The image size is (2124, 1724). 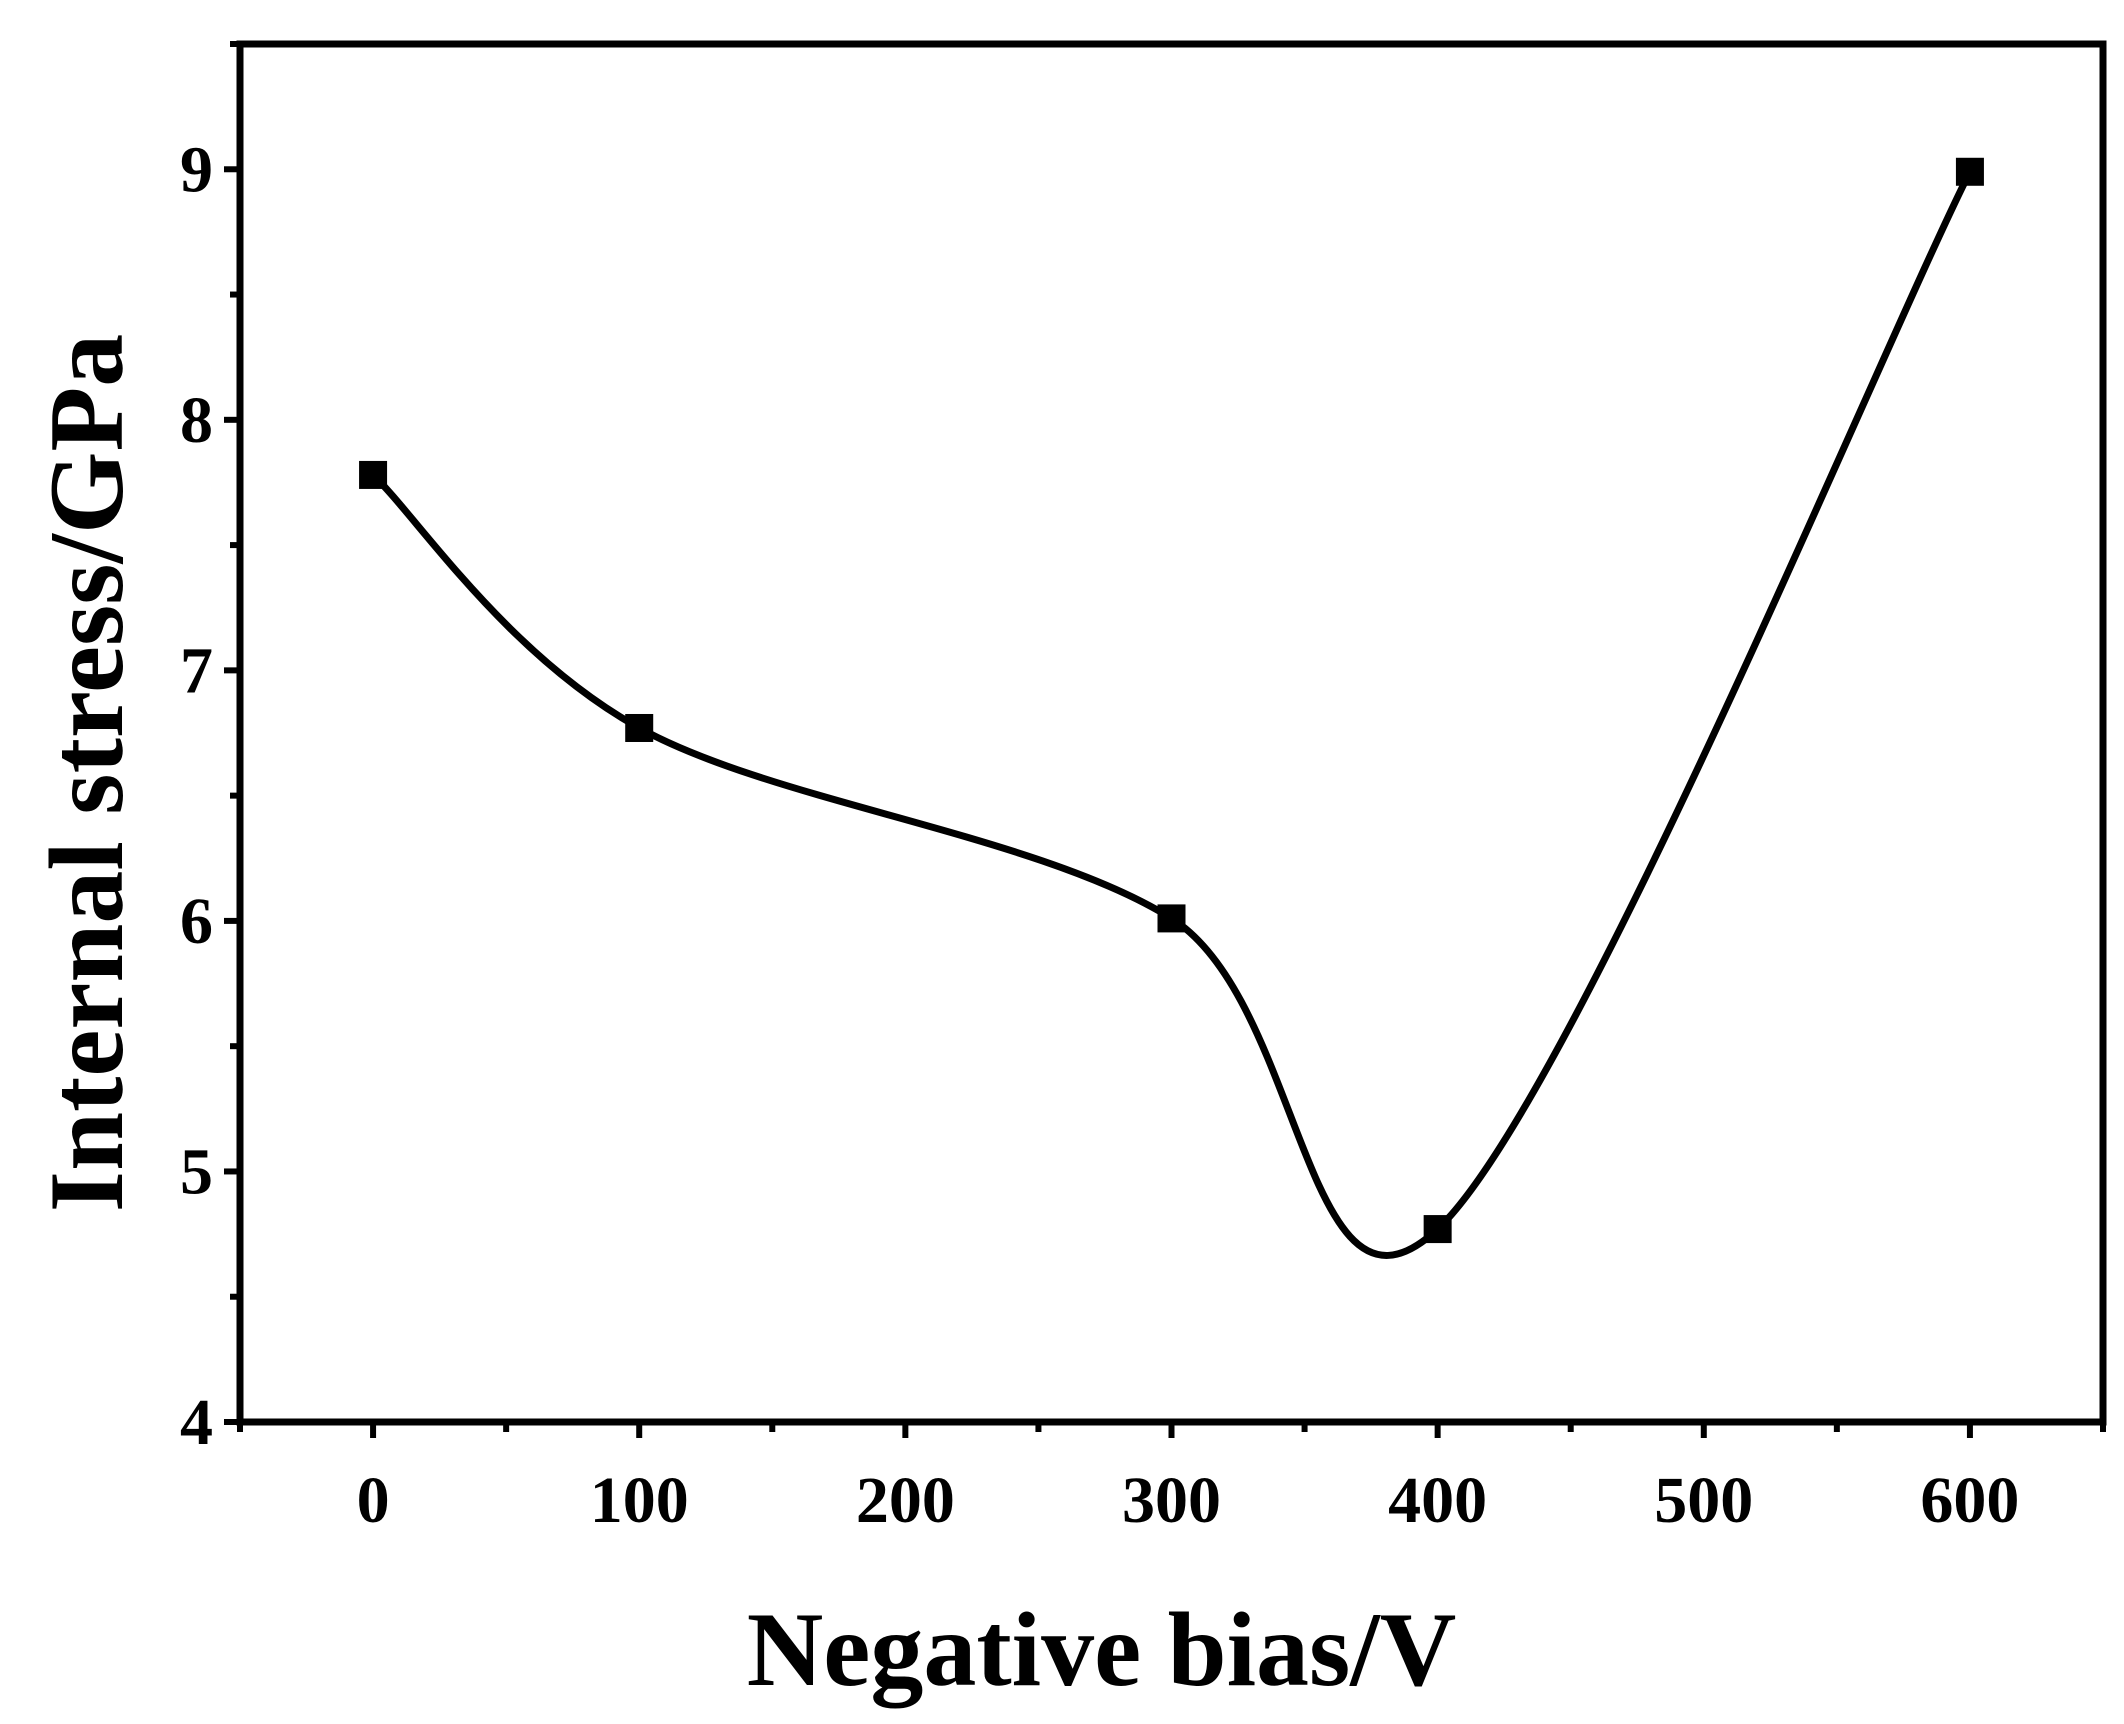 I want to click on x-tick-label: 400, so click(x=1437, y=1500).